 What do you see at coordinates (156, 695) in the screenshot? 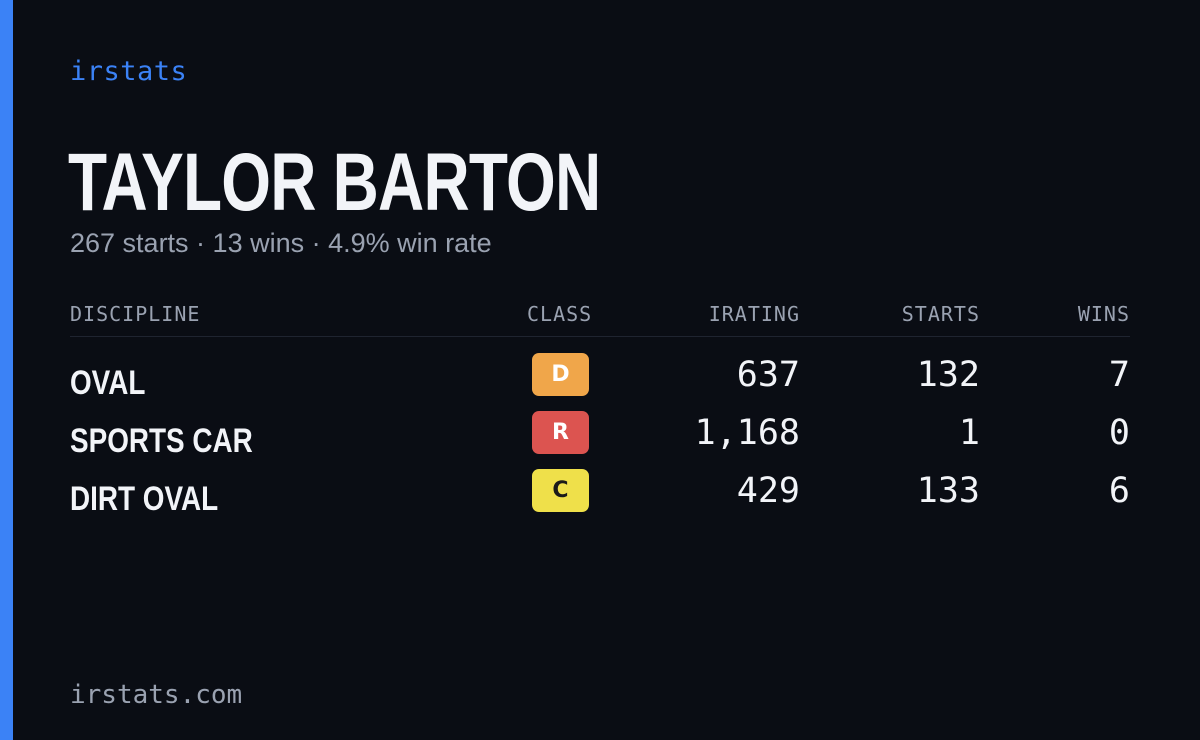
I see `footer-url: irstats.com` at bounding box center [156, 695].